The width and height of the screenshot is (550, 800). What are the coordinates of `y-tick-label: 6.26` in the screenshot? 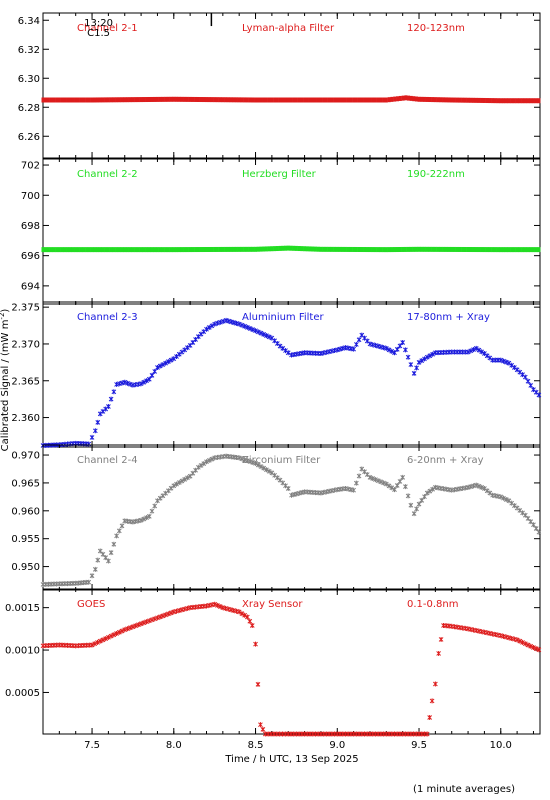 It's located at (29, 137).